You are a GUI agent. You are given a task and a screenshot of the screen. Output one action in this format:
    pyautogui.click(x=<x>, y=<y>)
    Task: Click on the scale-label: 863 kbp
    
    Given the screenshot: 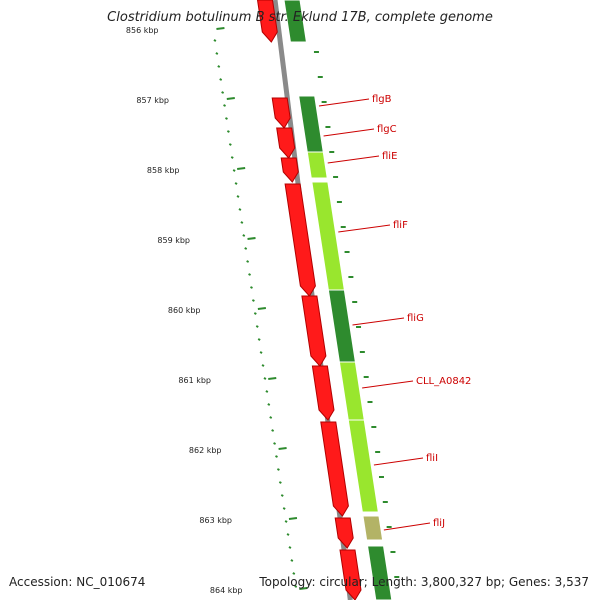 What is the action you would take?
    pyautogui.click(x=215, y=520)
    